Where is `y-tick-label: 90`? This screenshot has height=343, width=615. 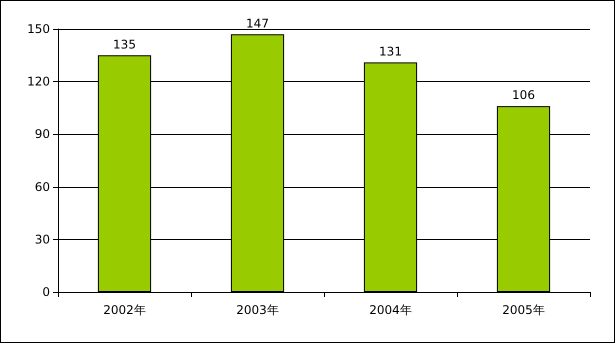 y-tick-label: 90 is located at coordinates (42, 134).